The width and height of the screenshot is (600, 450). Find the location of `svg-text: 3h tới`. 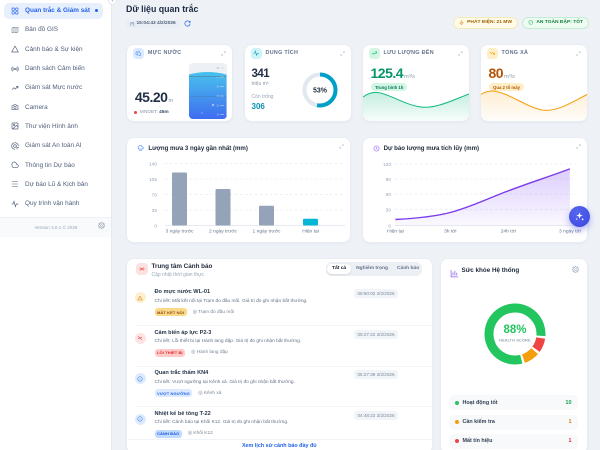

svg-text: 3h tới is located at coordinates (450, 232).